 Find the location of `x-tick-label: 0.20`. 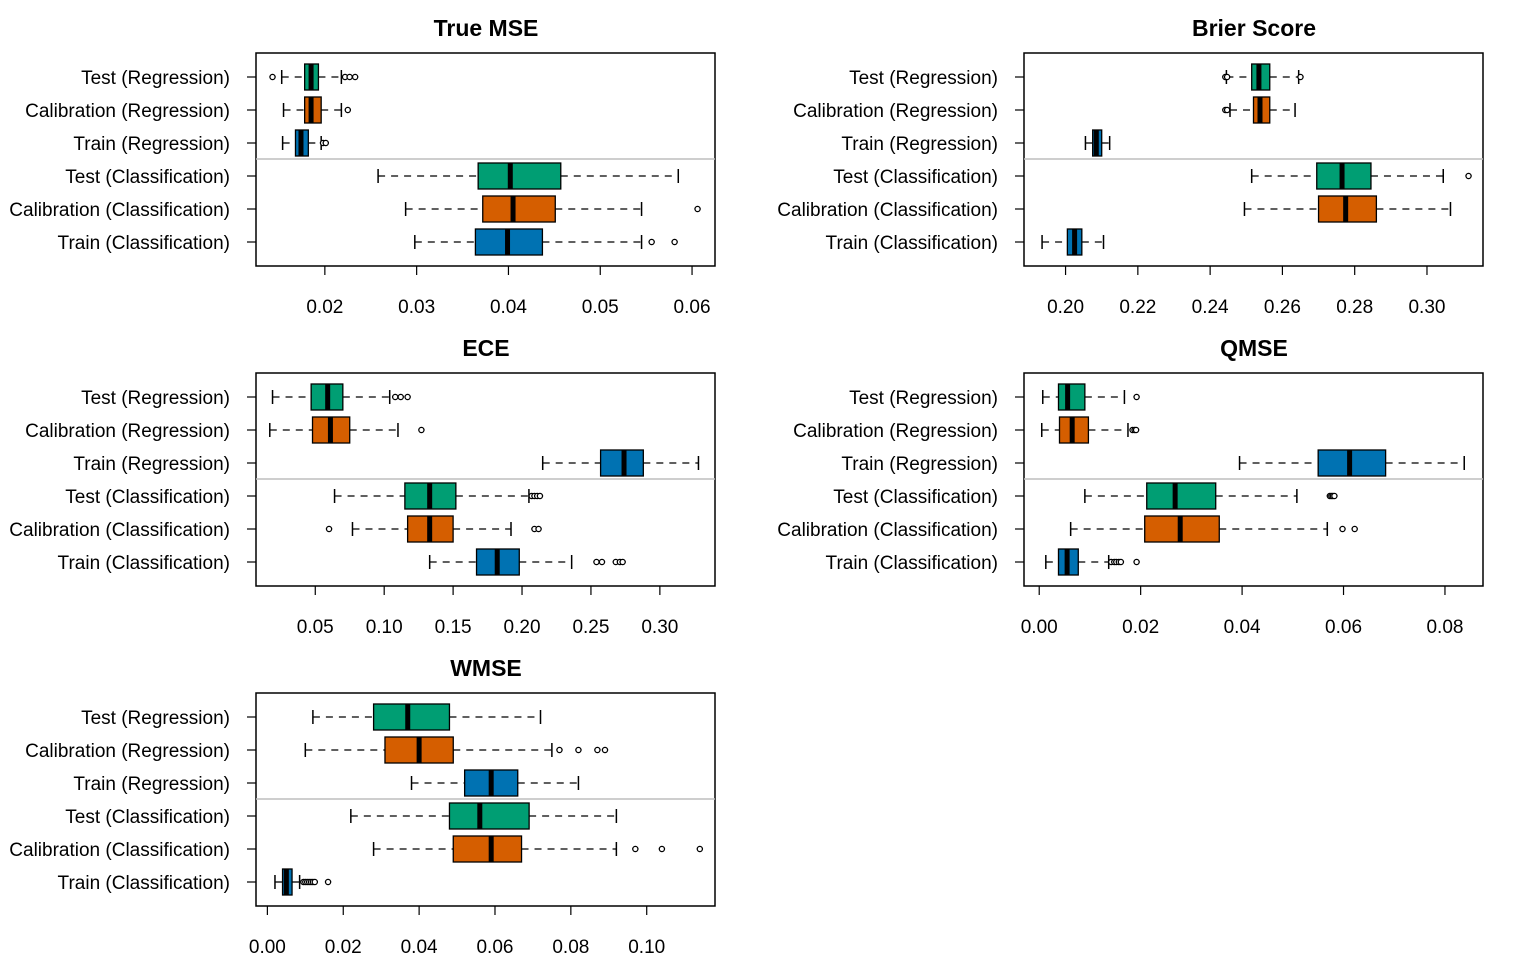

x-tick-label: 0.20 is located at coordinates (522, 627).